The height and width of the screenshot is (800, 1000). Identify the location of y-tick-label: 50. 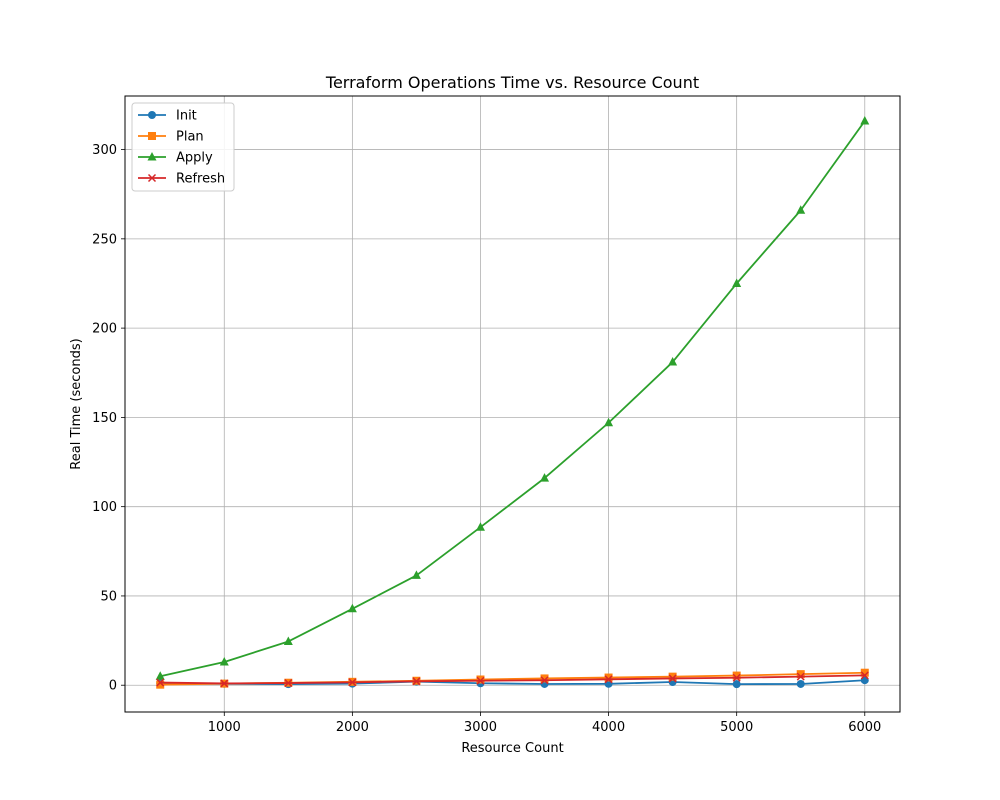
(108, 596).